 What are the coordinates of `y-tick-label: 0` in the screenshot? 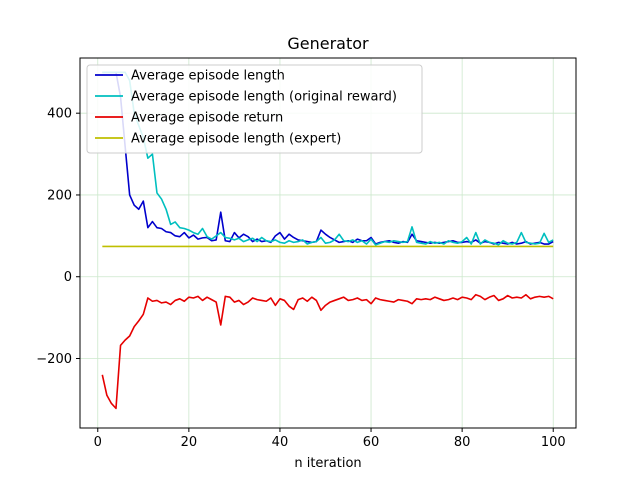 It's located at (68, 277).